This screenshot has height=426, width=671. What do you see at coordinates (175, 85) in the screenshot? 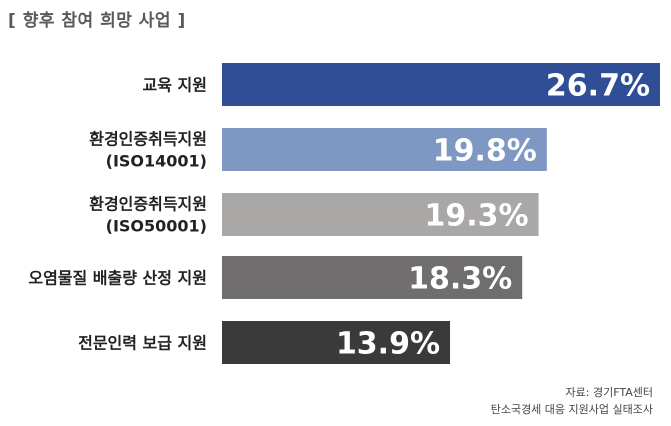
I see `category-label-1: 교육 지원` at bounding box center [175, 85].